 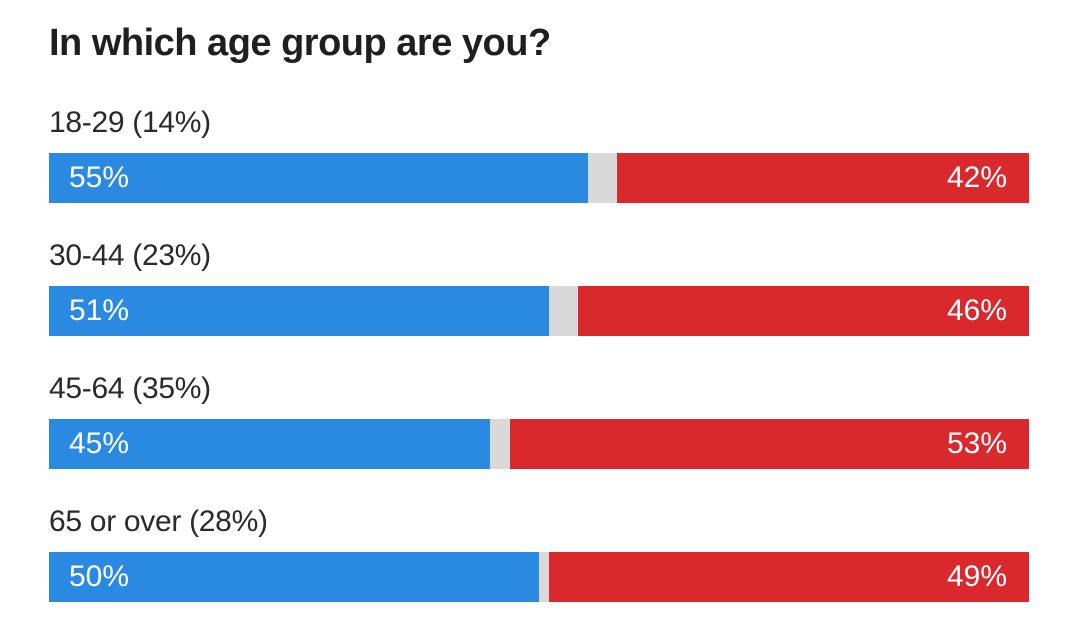 What do you see at coordinates (803, 311) in the screenshot?
I see `bar-segment-red: 46%` at bounding box center [803, 311].